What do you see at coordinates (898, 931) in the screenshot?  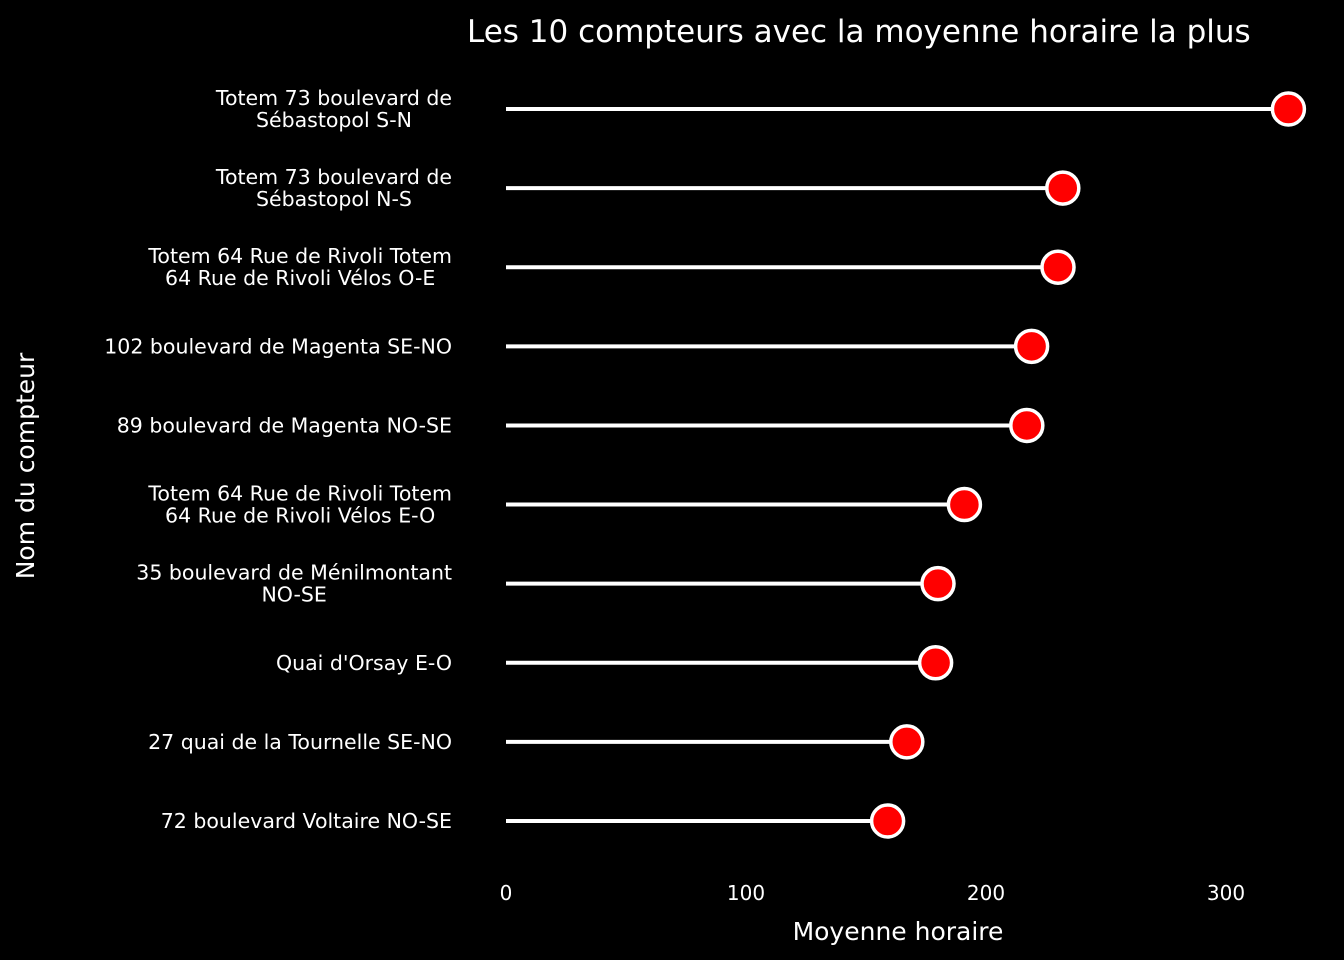 I see `x-axis-label: Moyenne horaire` at bounding box center [898, 931].